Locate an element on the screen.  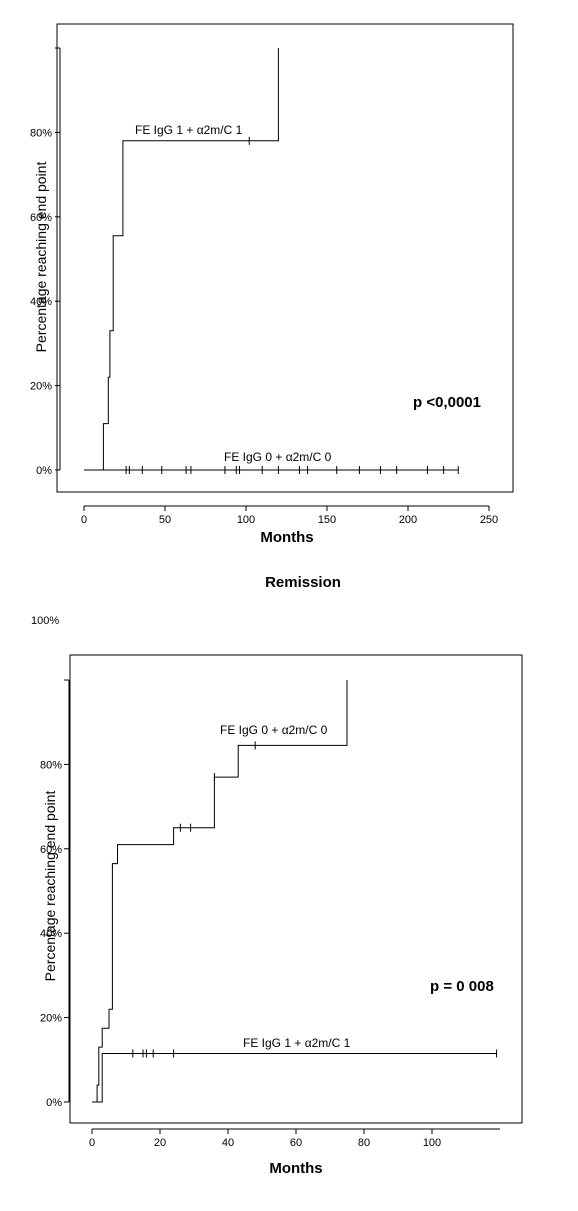
top-label: 100% is located at coordinates (45, 621).